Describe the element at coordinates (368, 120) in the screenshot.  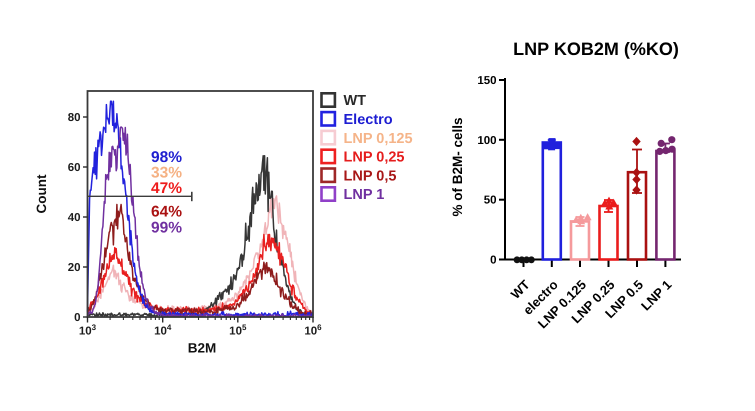
I see `svg-text: Electro` at that location.